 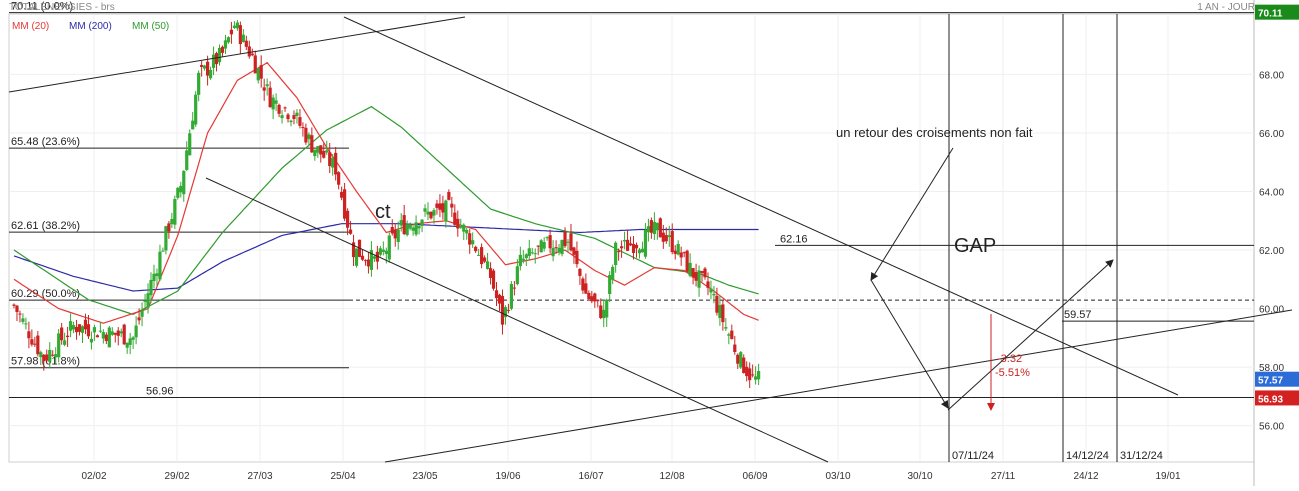 What do you see at coordinates (93, 476) in the screenshot?
I see `x-tick-label: 02/02` at bounding box center [93, 476].